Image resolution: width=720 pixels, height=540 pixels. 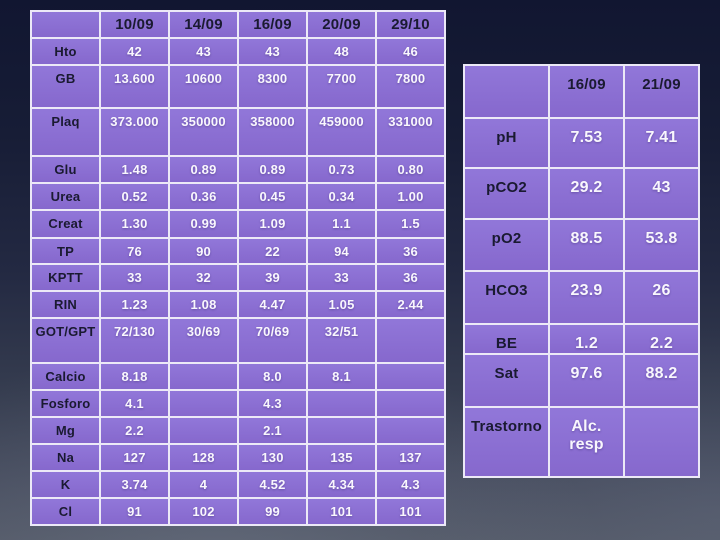 I want to click on row-label: RIN, so click(x=65, y=304).